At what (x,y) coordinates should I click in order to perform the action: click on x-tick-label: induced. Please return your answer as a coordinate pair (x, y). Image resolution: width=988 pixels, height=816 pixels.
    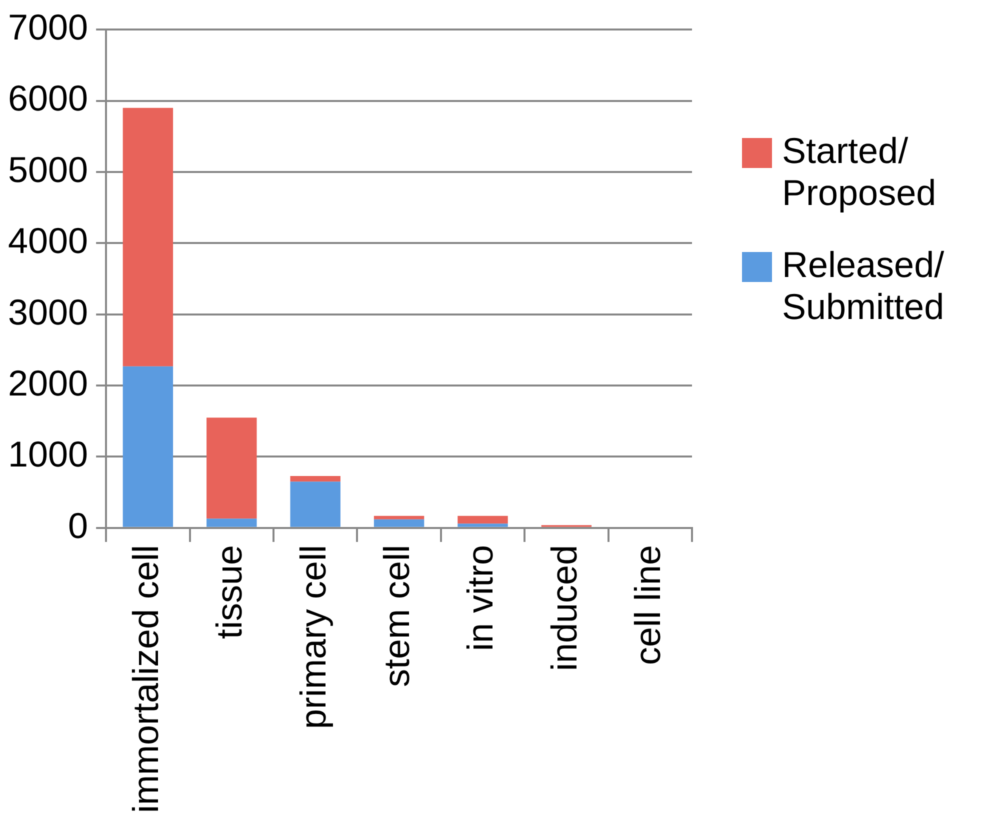
    Looking at the image, I should click on (563, 608).